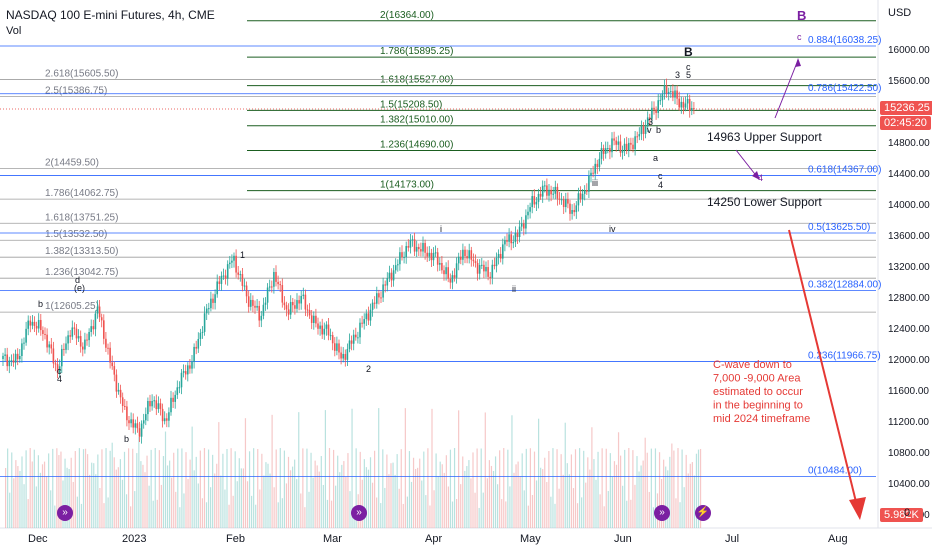 The width and height of the screenshot is (932, 555). What do you see at coordinates (76, 91) in the screenshot?
I see `fib-label-gray: 2.5(15386.75)` at bounding box center [76, 91].